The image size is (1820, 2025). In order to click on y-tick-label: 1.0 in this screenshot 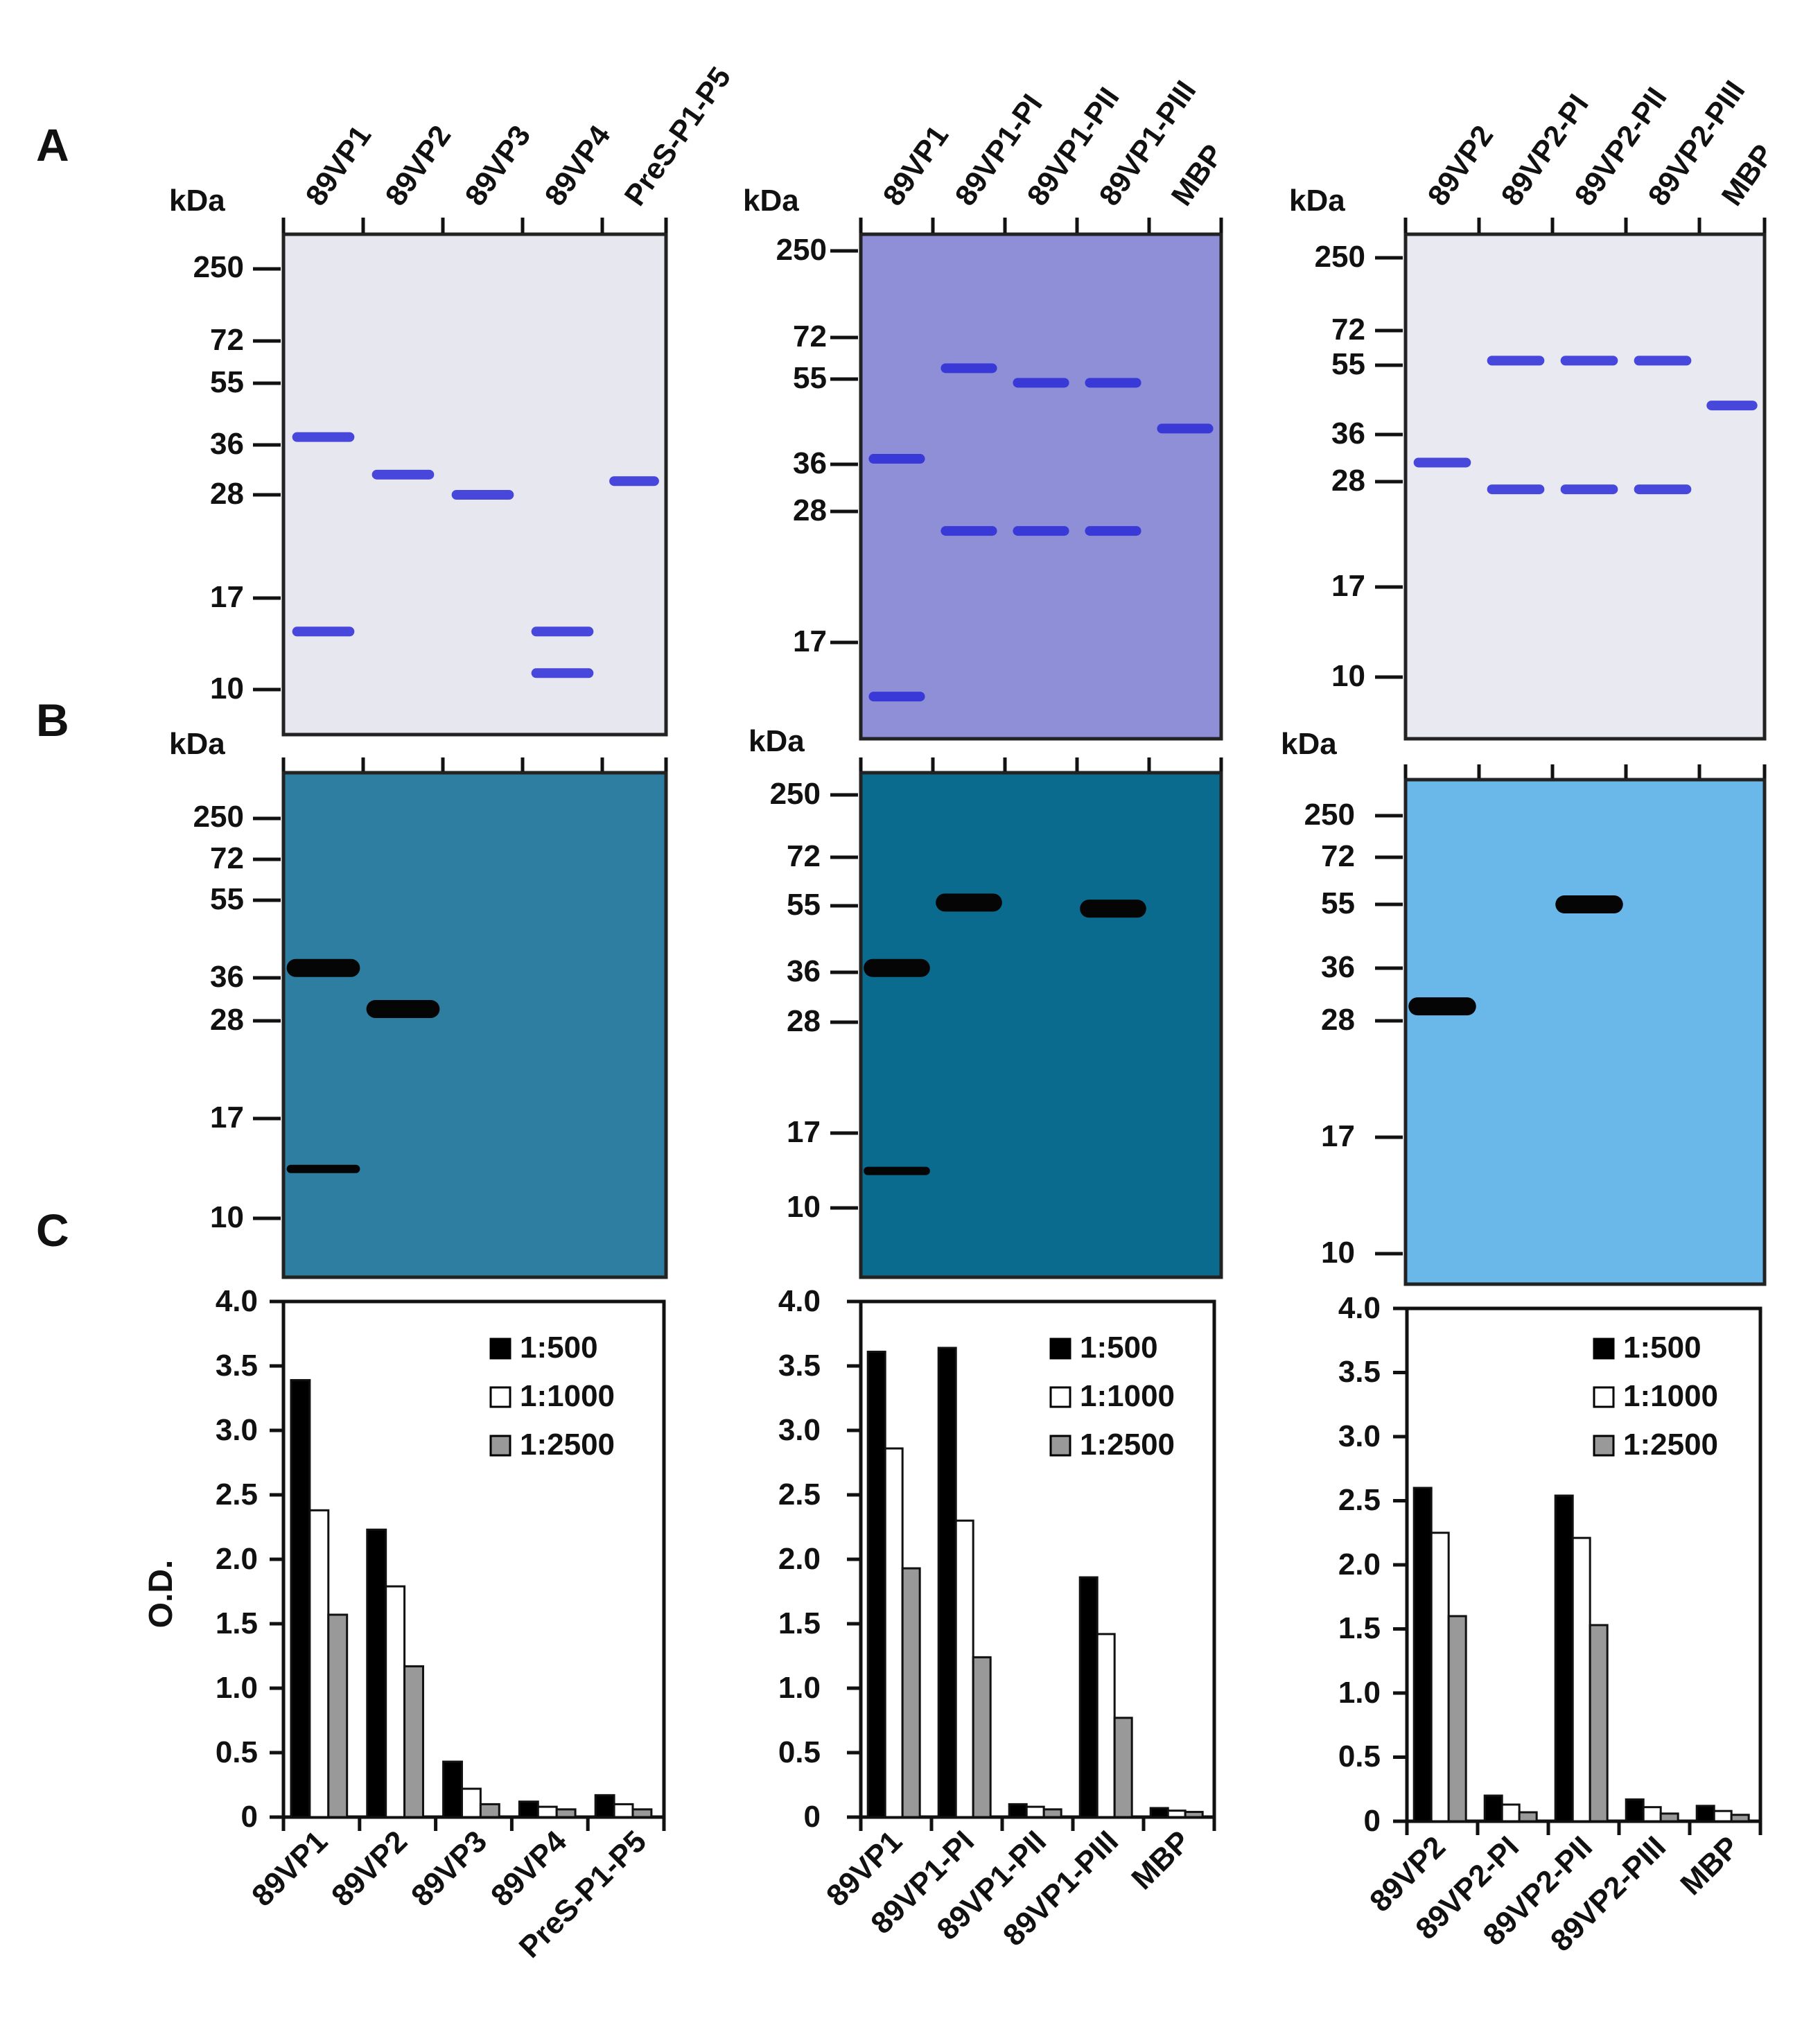, I will do `click(799, 1688)`.